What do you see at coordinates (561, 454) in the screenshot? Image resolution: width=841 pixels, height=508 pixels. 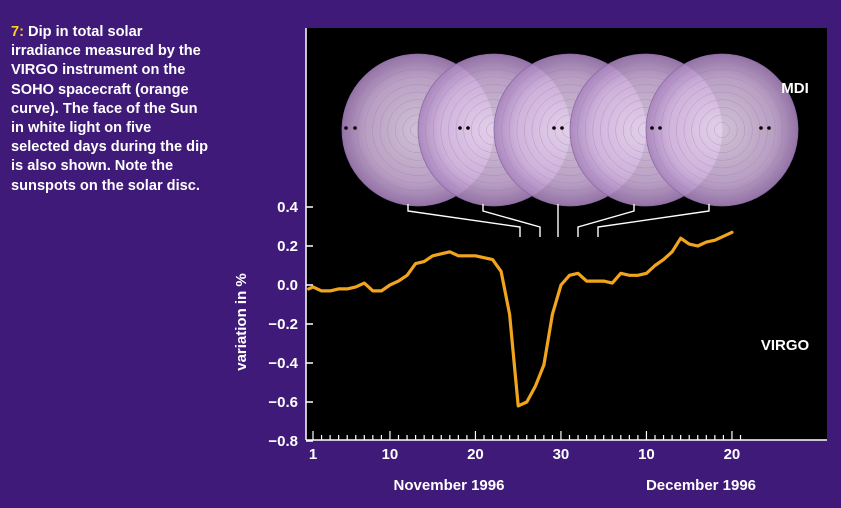 I see `x-tick-label: 30` at bounding box center [561, 454].